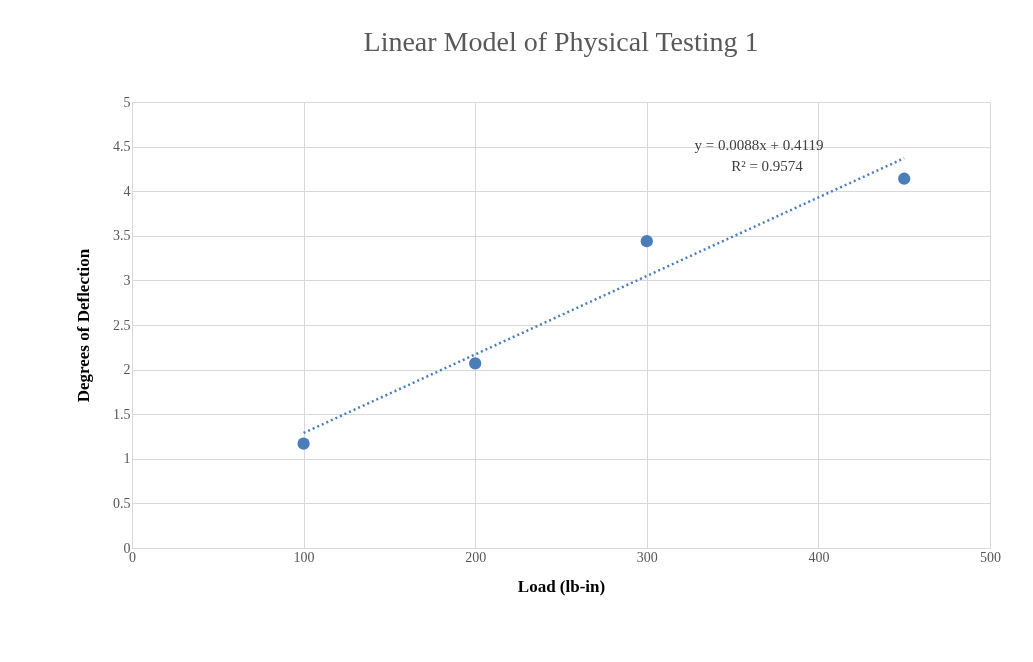 This screenshot has height=662, width=1033. I want to click on y-tick-label: 2, so click(127, 370).